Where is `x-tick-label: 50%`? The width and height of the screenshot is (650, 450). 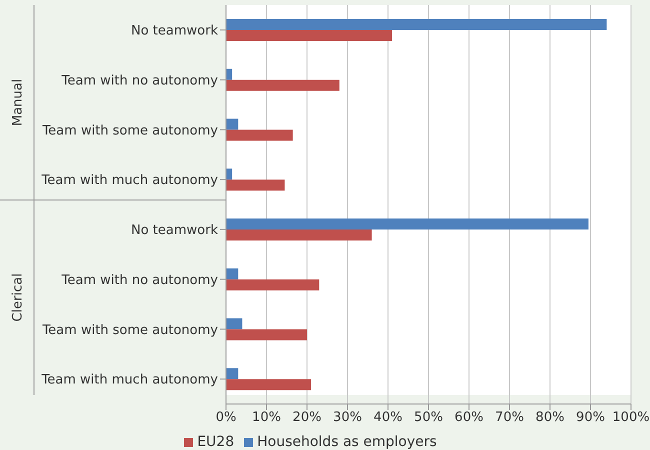 x-tick-label: 50% is located at coordinates (428, 418).